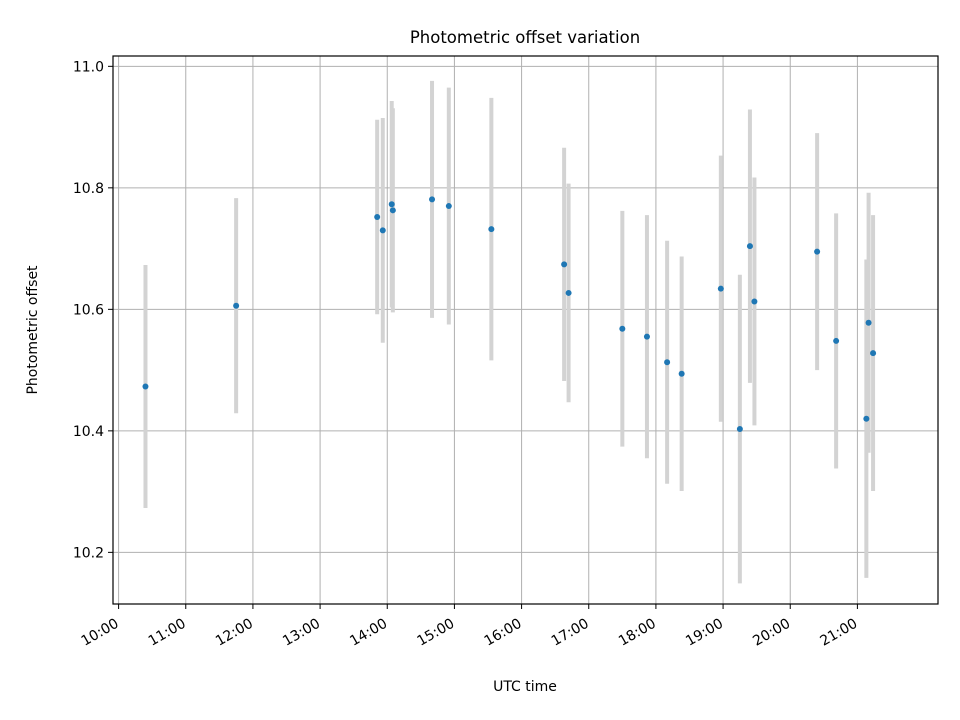 This screenshot has height=720, width=960. I want to click on y-tick-label: 11.0, so click(88, 67).